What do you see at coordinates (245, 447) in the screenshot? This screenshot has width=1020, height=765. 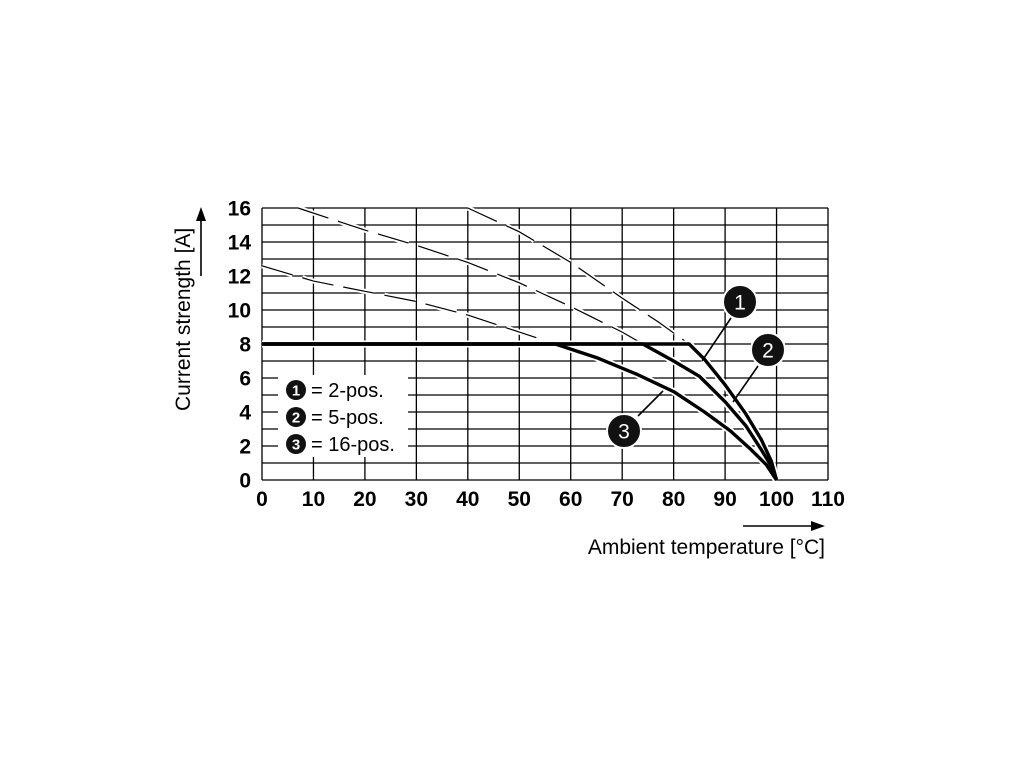 I see `y-tick-label: 2` at bounding box center [245, 447].